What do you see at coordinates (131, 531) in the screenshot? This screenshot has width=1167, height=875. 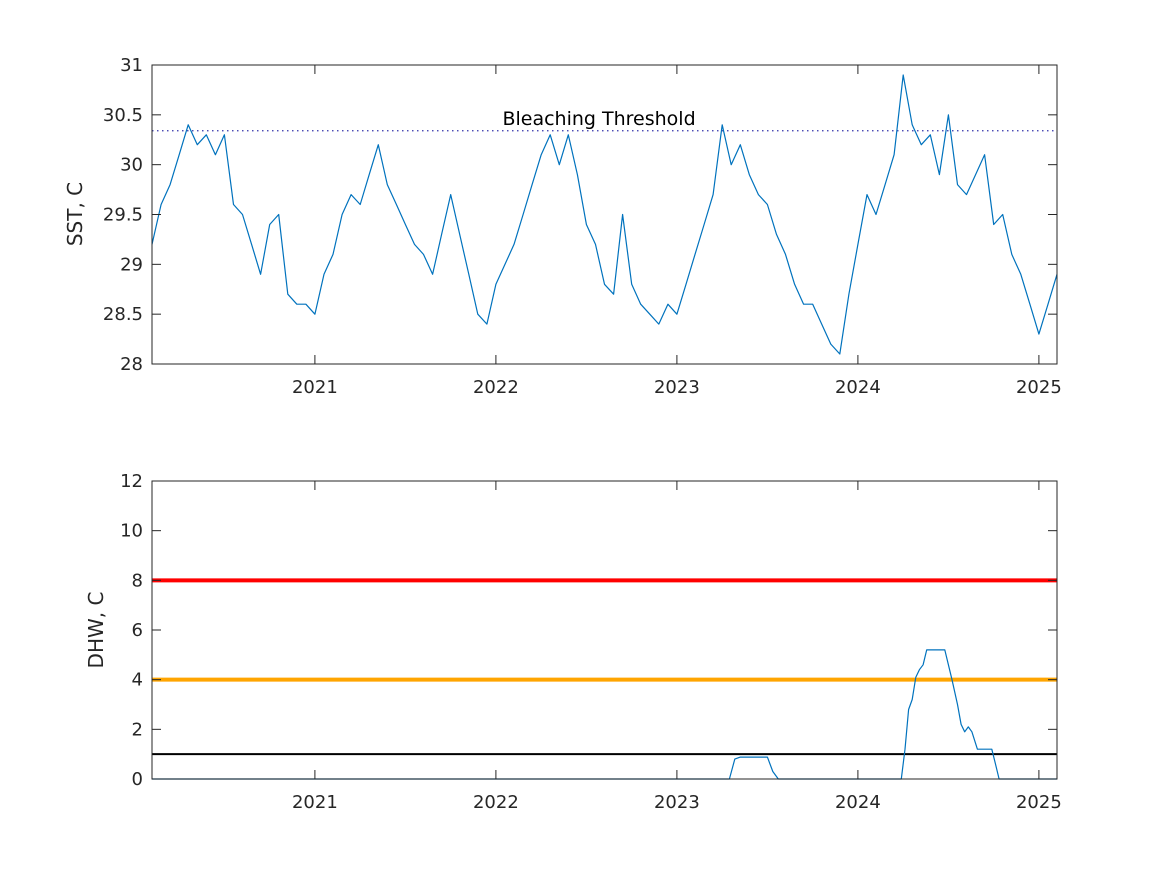 I see `dhw-y-tick-label: 10` at bounding box center [131, 531].